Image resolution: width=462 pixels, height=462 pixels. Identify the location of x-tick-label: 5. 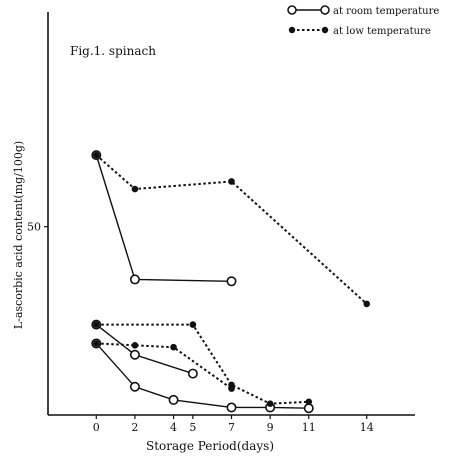
(192, 427).